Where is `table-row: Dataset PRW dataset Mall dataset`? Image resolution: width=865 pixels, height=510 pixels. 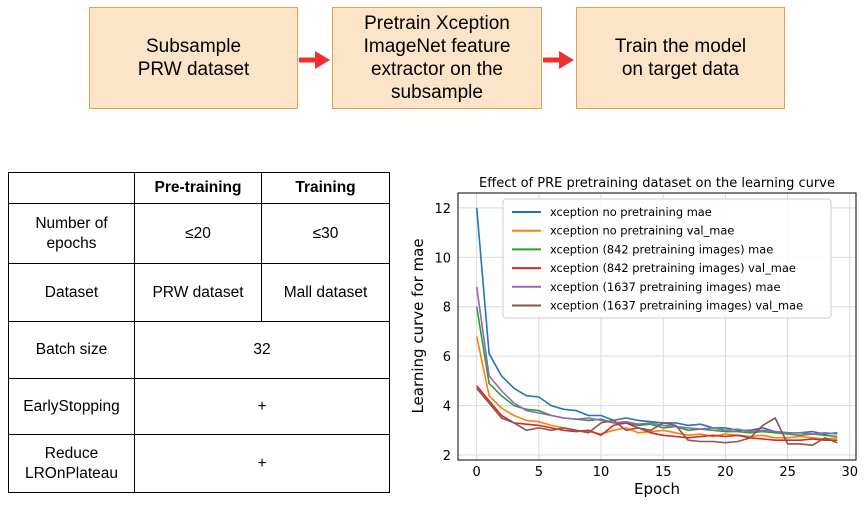
table-row: Dataset PRW dataset Mall dataset is located at coordinates (199, 292).